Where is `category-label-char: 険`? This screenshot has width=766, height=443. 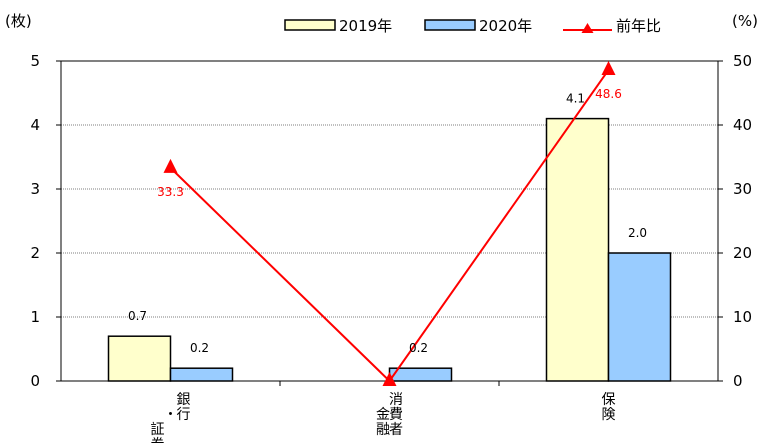
category-label-char: 険 is located at coordinates (609, 415).